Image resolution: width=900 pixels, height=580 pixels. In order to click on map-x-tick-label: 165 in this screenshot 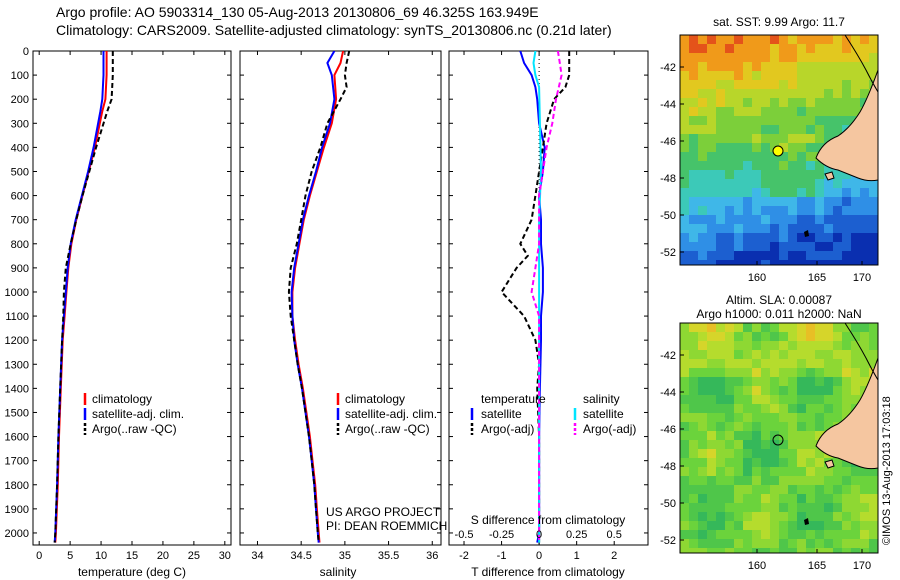, I will do `click(817, 278)`.